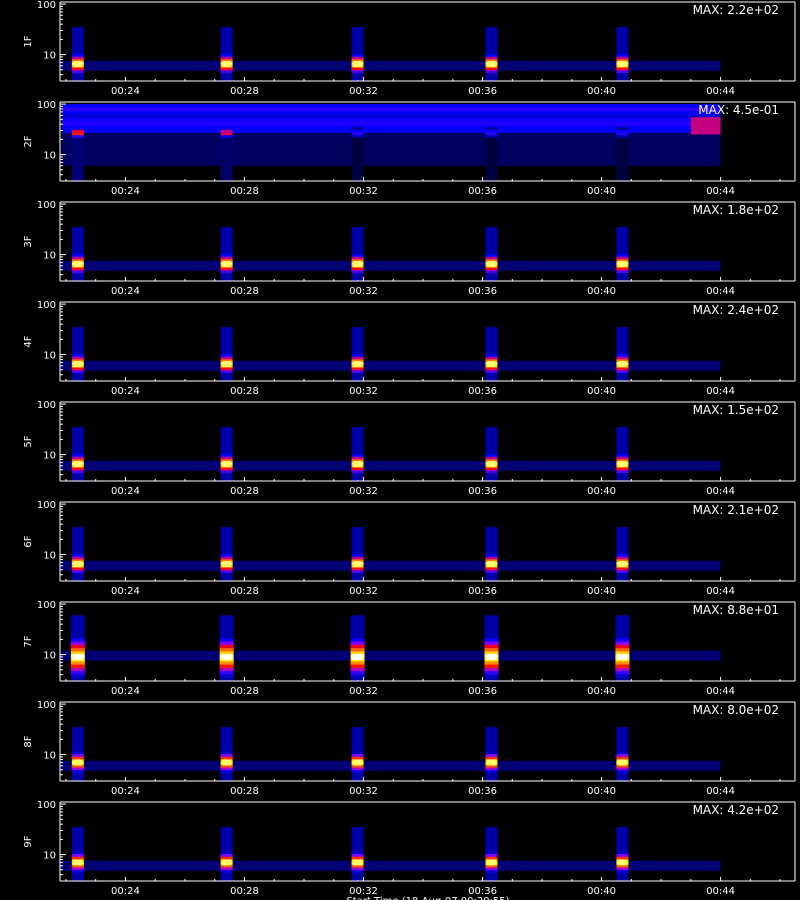 The width and height of the screenshot is (800, 900). I want to click on background-band, so click(391, 109).